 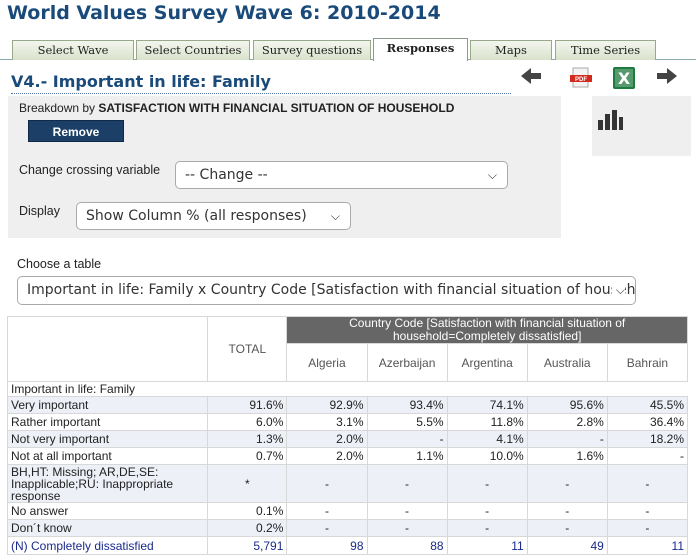 I want to click on total-cell: 0.1%, so click(x=247, y=511).